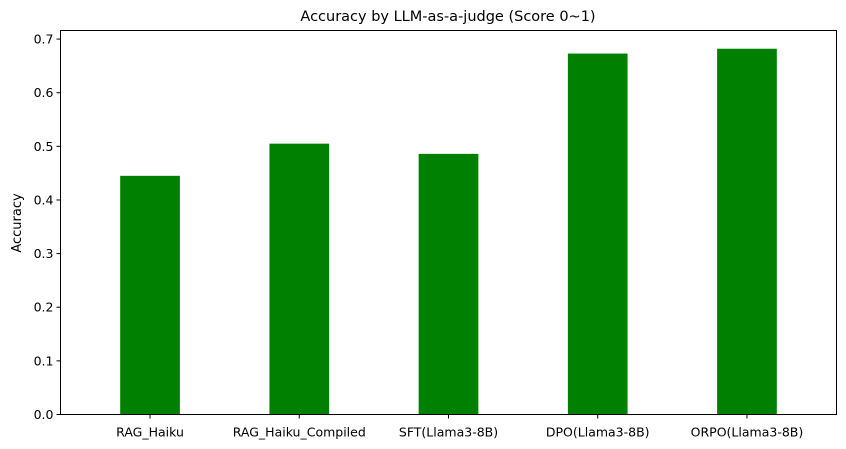 The image size is (846, 449). Describe the element at coordinates (448, 432) in the screenshot. I see `x-tick-label: SFT(Llama3-8B)` at that location.